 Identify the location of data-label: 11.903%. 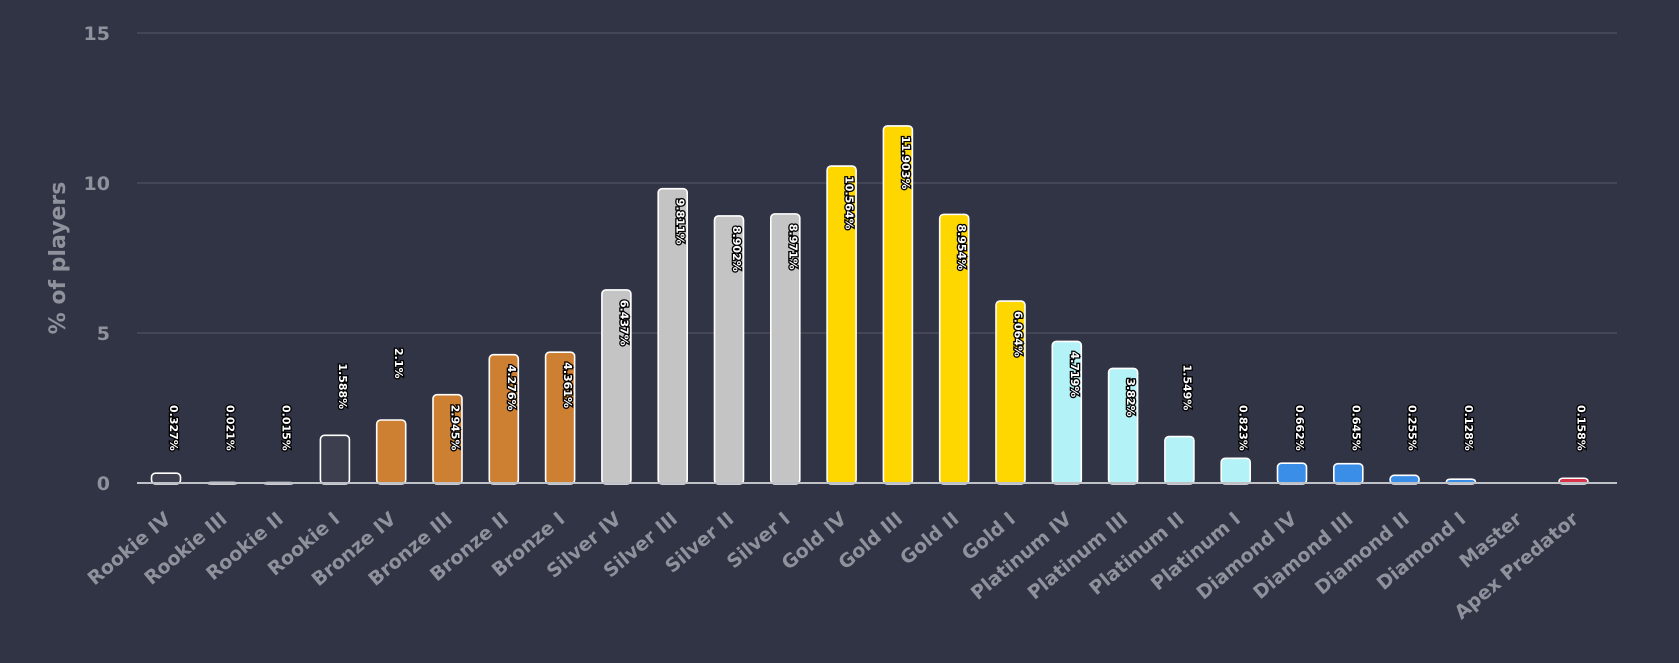
(905, 162).